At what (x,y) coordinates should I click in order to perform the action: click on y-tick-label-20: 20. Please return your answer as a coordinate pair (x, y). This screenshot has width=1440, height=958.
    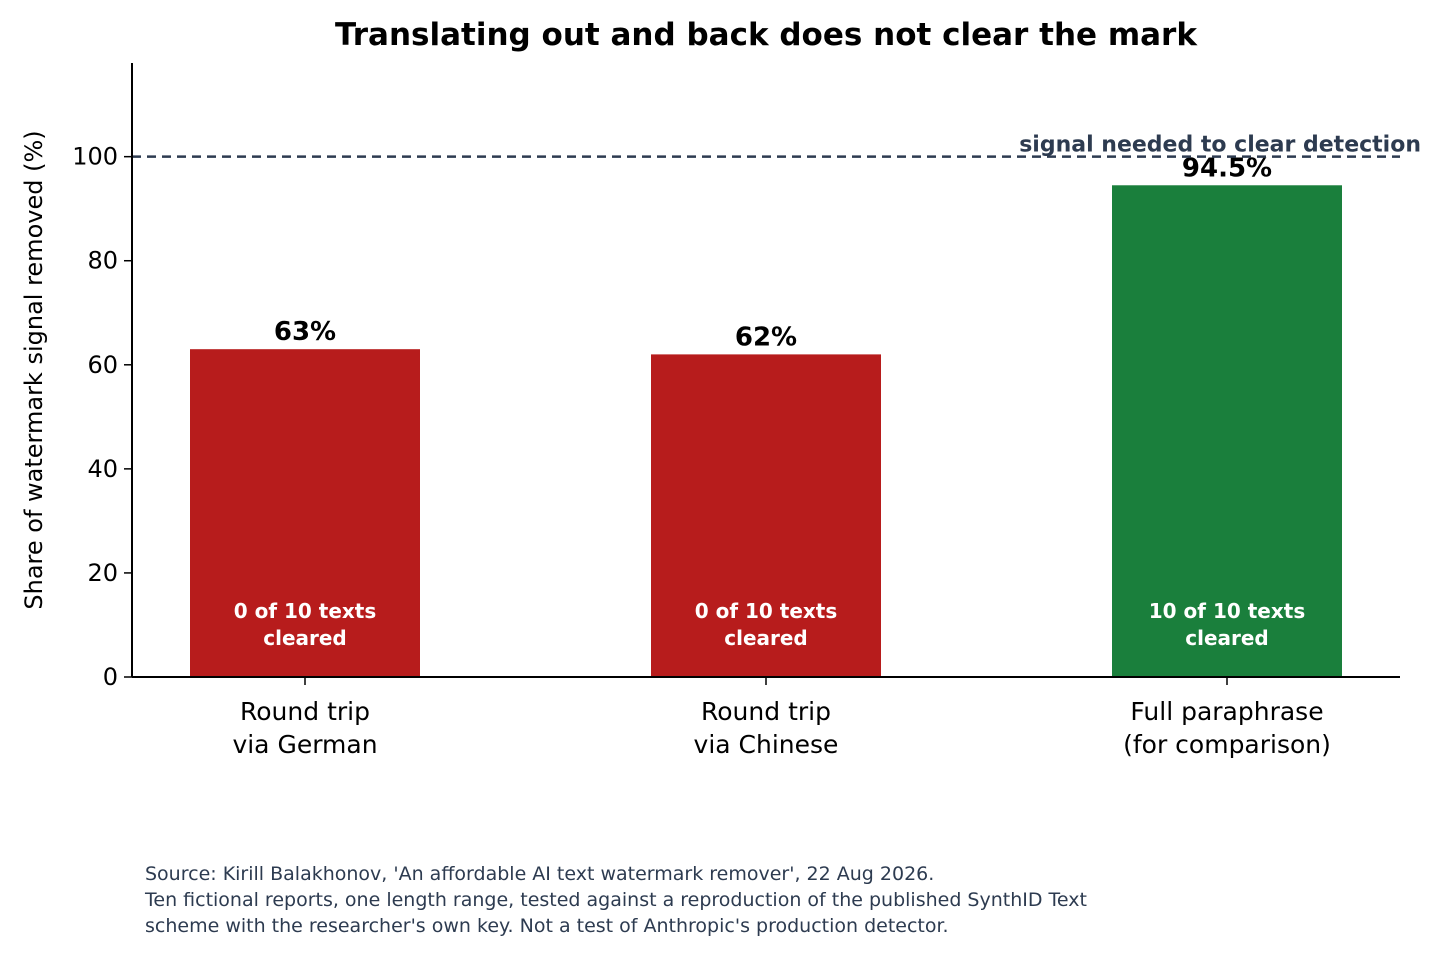
    Looking at the image, I should click on (102, 573).